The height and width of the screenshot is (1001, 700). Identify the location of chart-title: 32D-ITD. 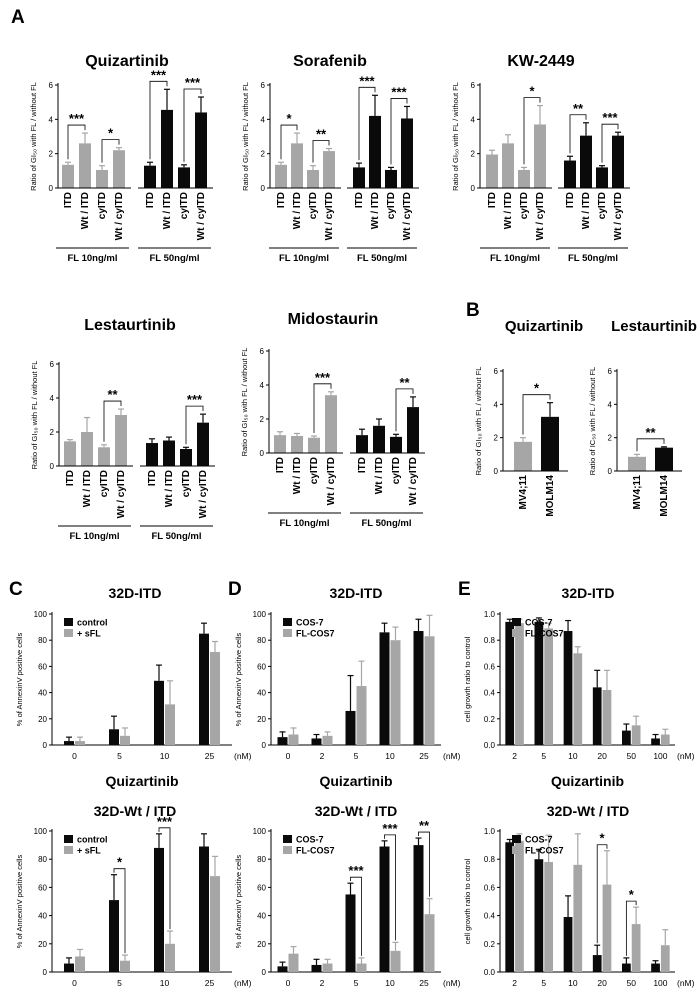
(135, 593).